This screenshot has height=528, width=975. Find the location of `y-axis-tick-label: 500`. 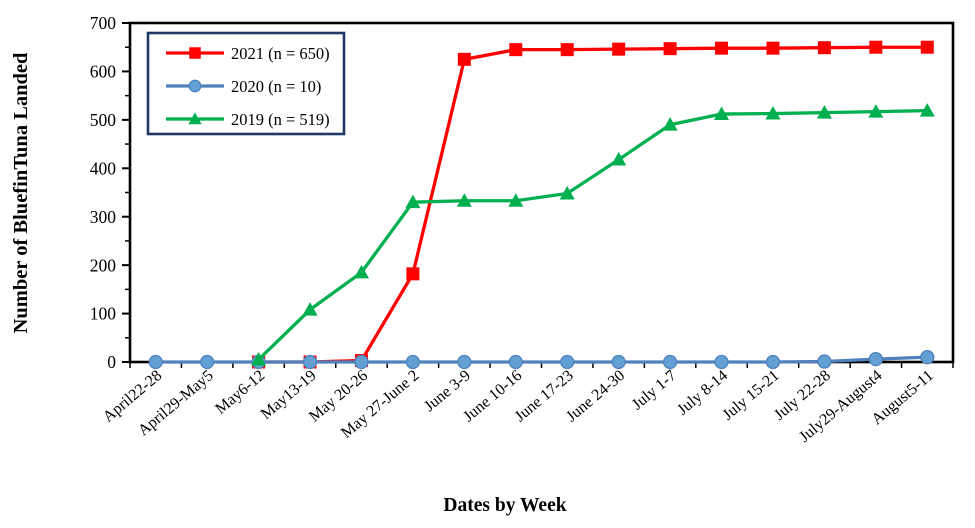

y-axis-tick-label: 500 is located at coordinates (103, 120).